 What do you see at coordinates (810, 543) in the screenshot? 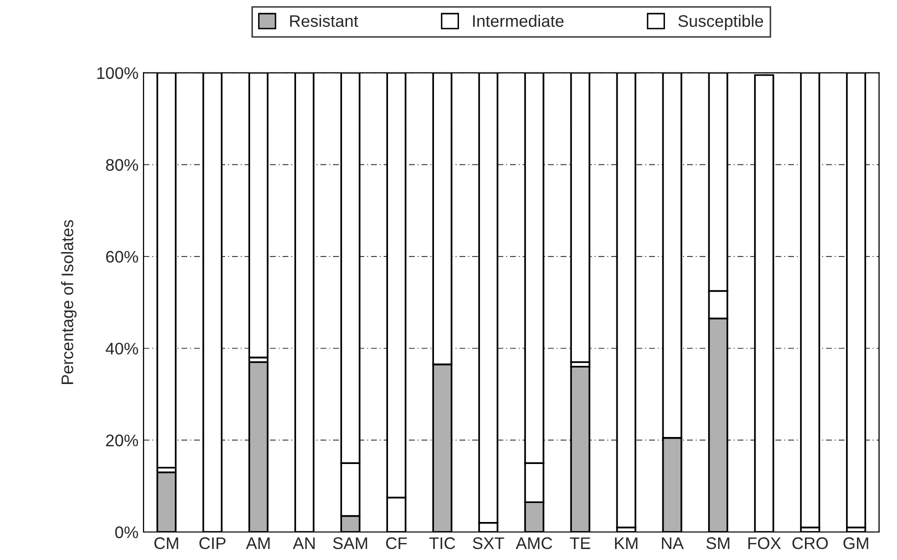
I see `x-tick-label: CRO` at bounding box center [810, 543].